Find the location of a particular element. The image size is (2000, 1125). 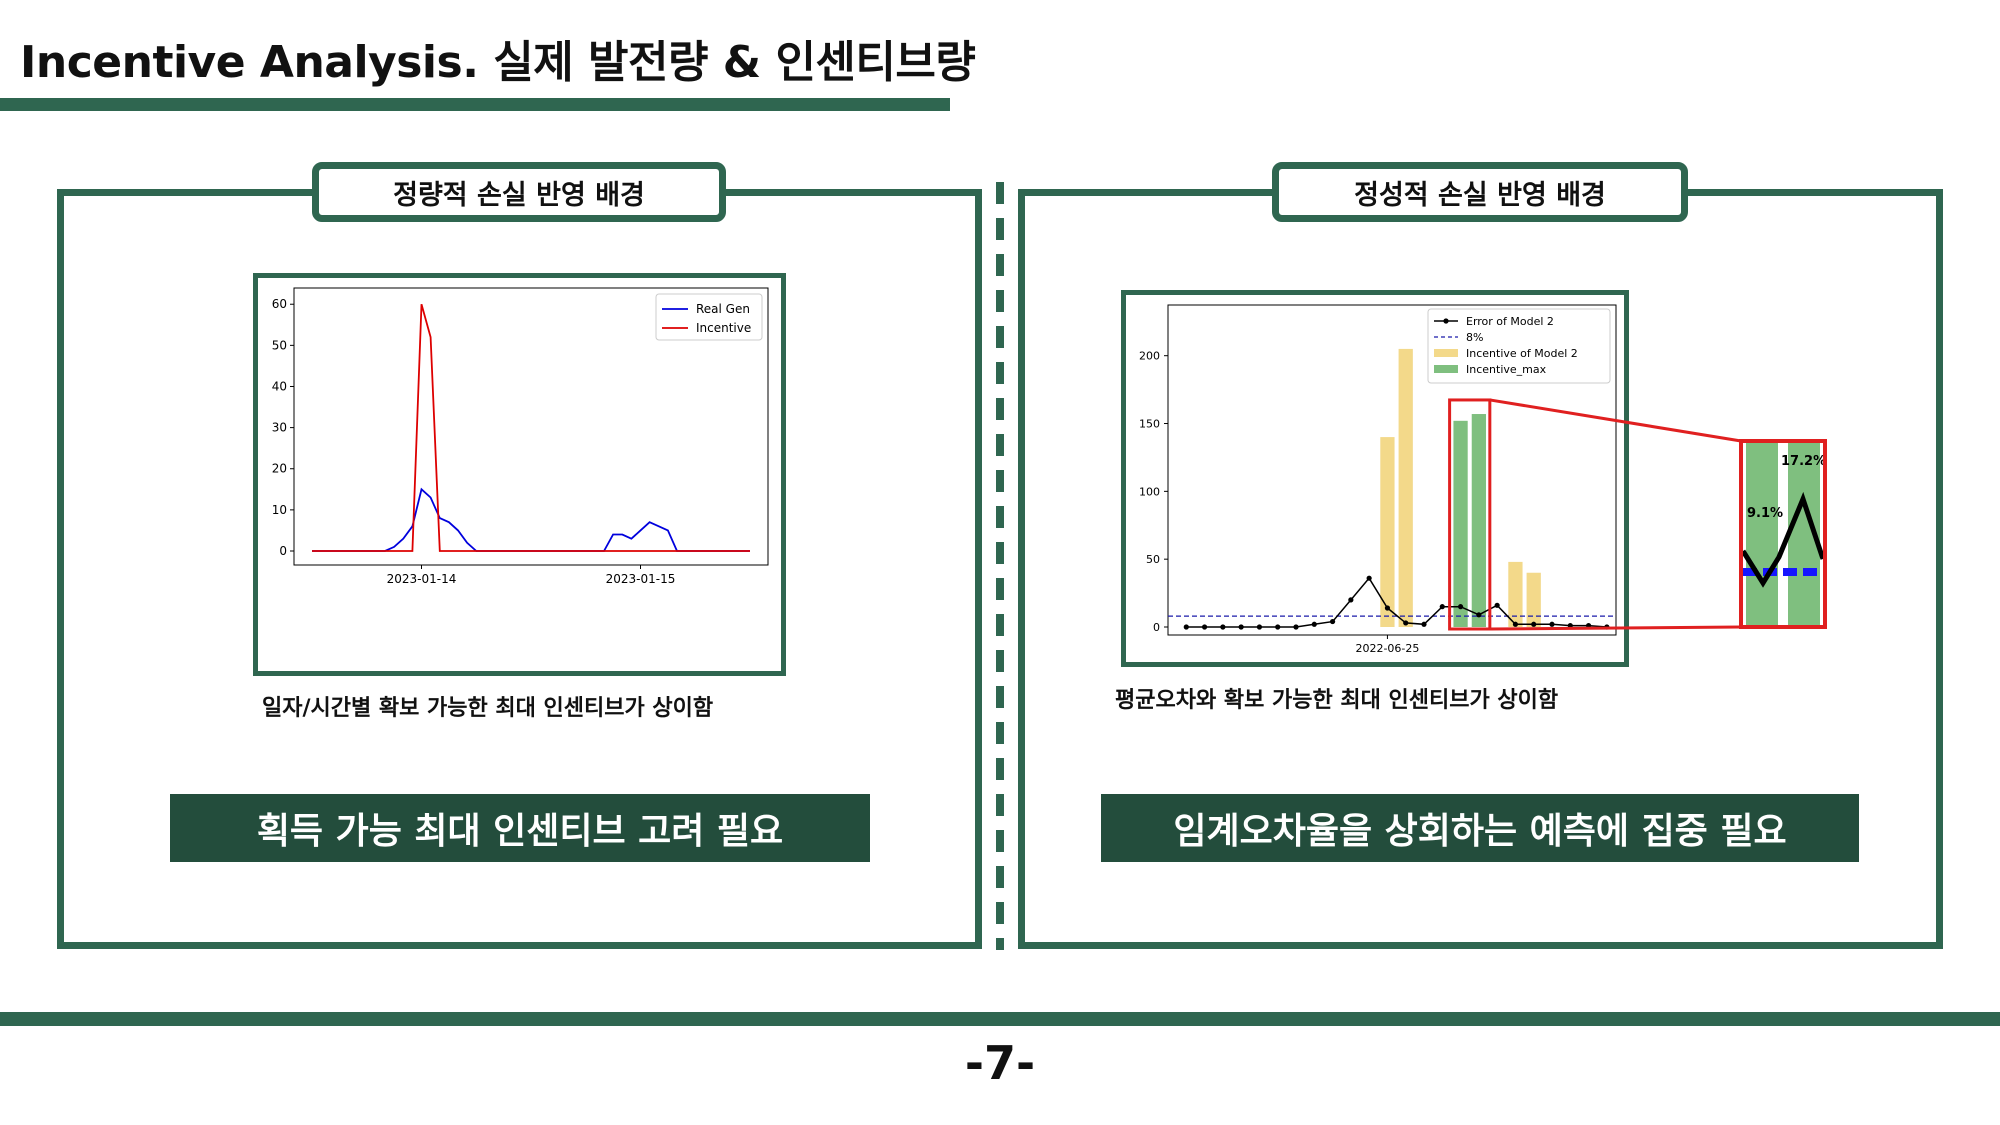

y-tick-label: 60 is located at coordinates (279, 304).